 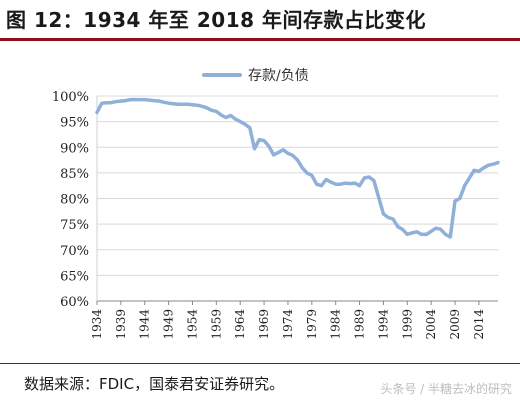 What do you see at coordinates (479, 324) in the screenshot?
I see `x-tick-label: 2014` at bounding box center [479, 324].